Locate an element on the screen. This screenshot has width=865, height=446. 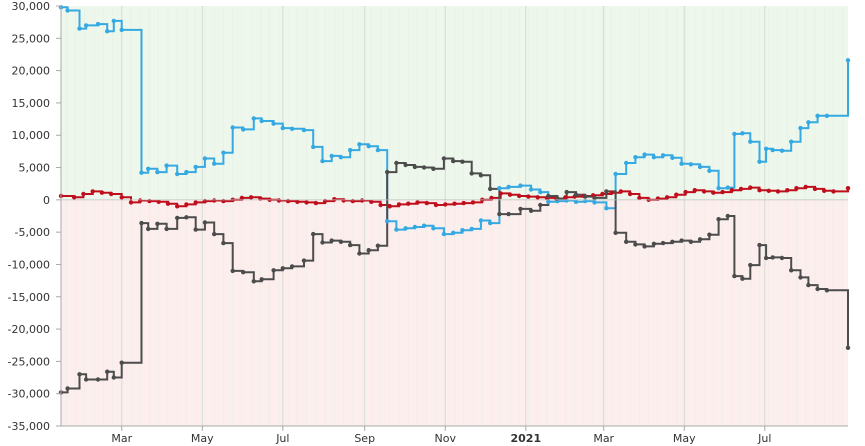
x-tick-label: Jul is located at coordinates (282, 438).